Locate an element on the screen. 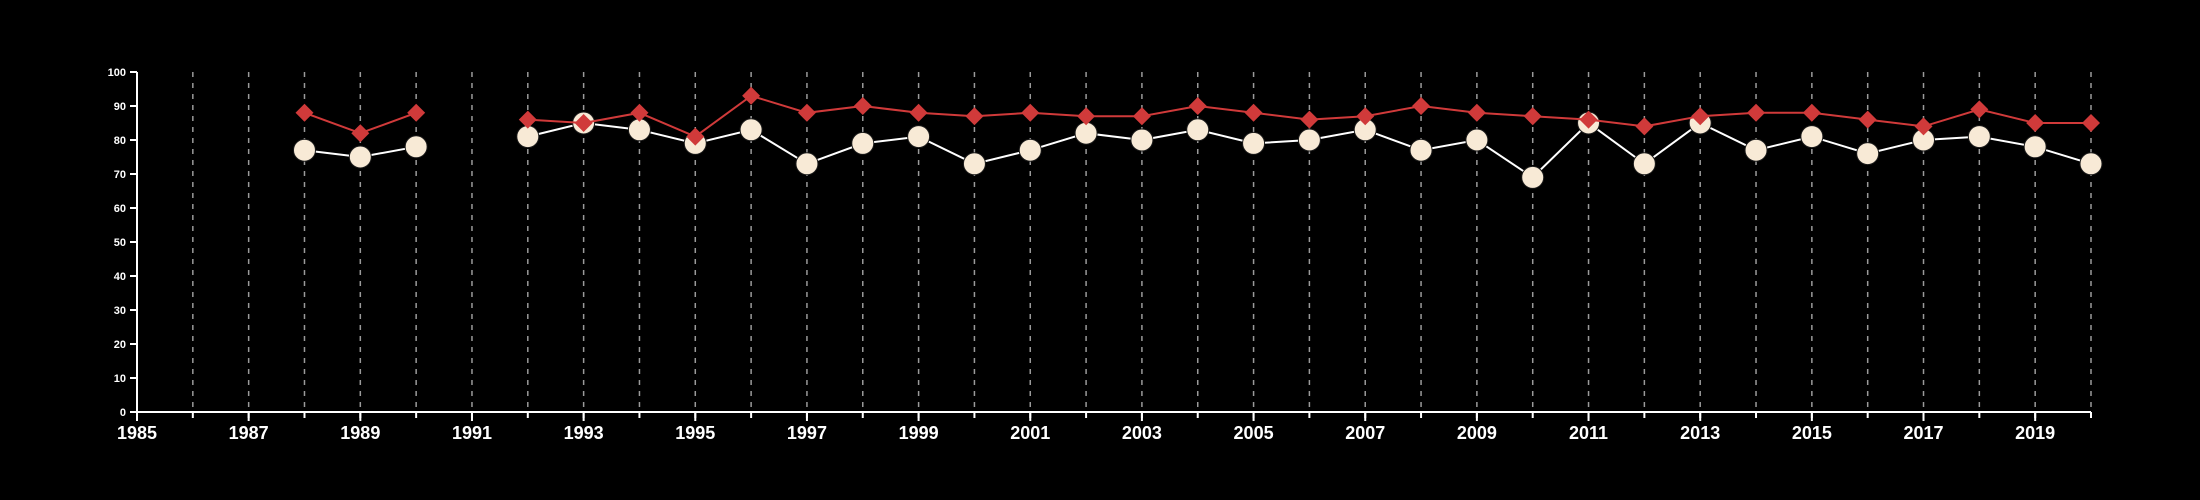 The image size is (2200, 500). x-tick-label-2019: 2019 is located at coordinates (2035, 433).